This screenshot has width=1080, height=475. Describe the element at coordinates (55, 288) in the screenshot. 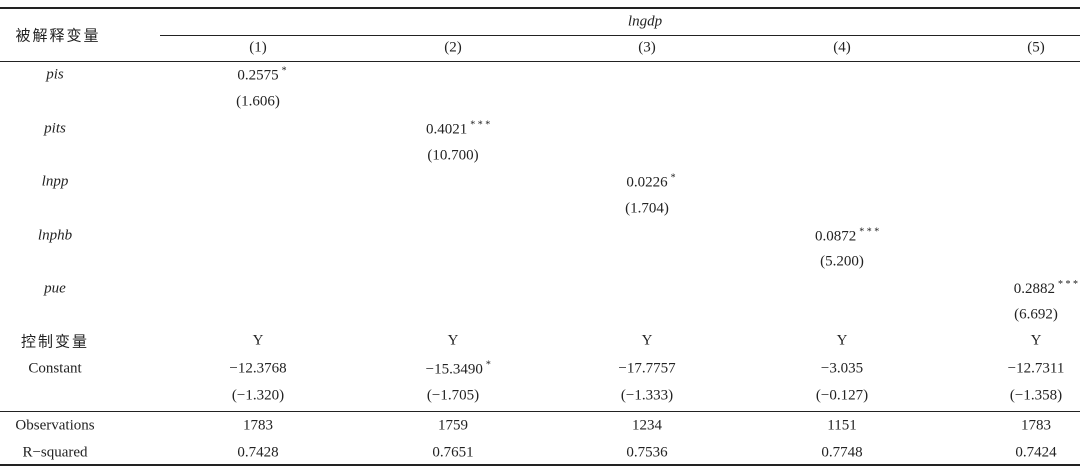

I see `row-label: pue` at that location.